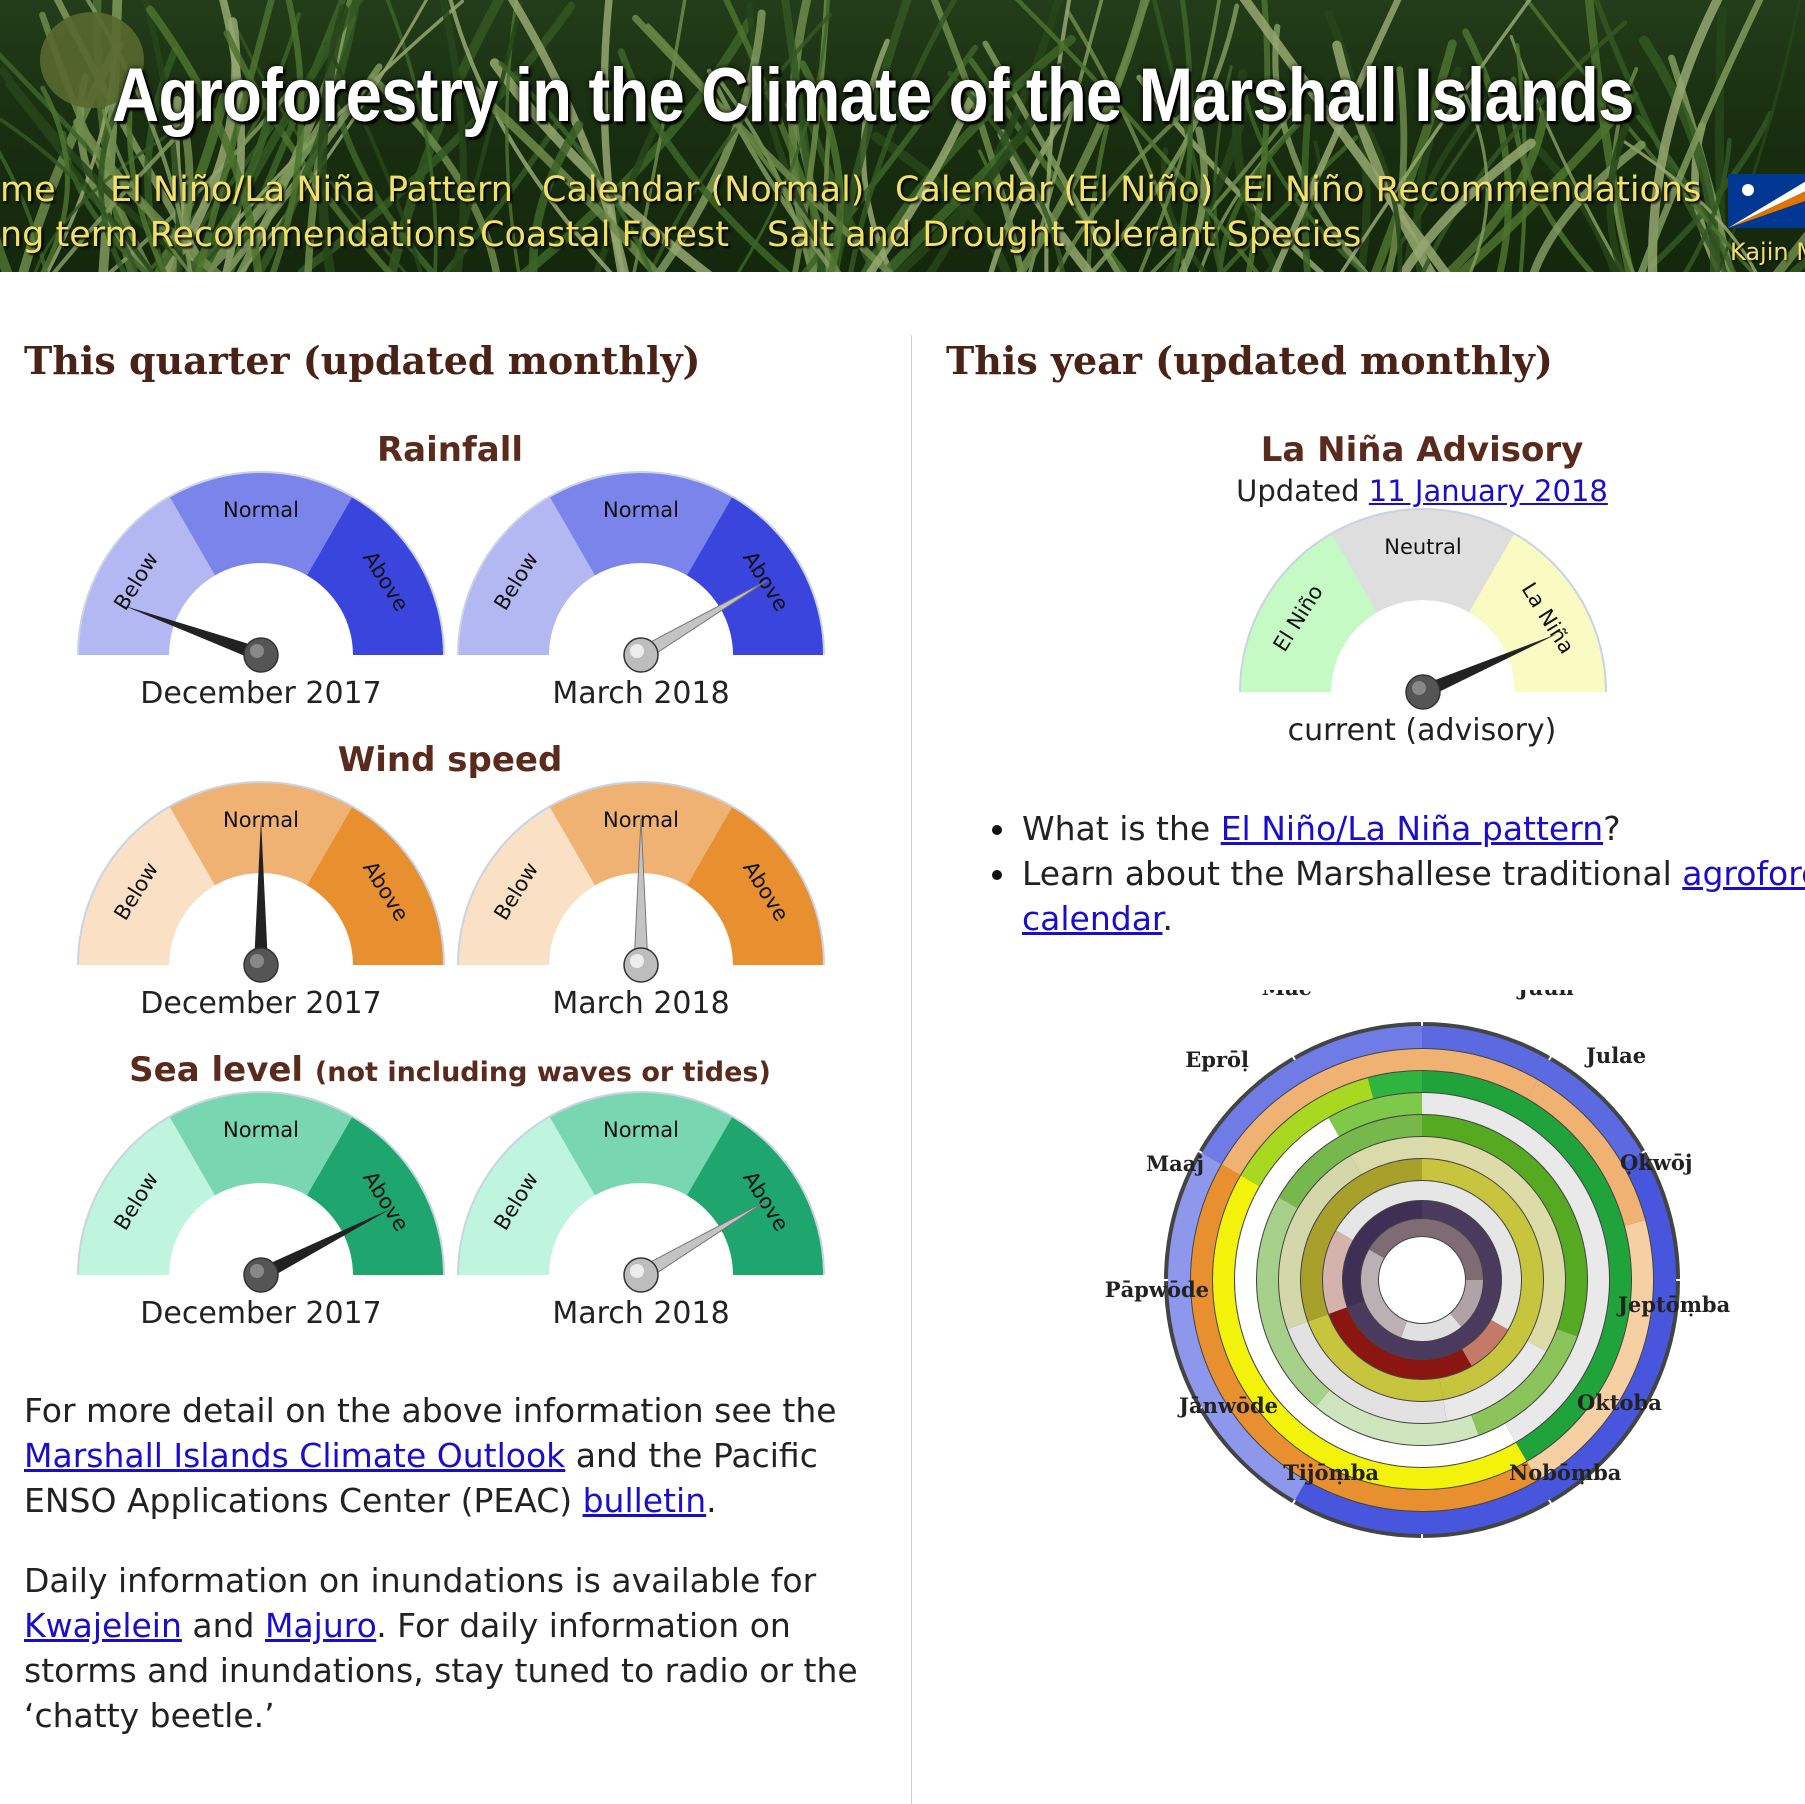 The width and height of the screenshot is (1805, 1804). What do you see at coordinates (1092, 918) in the screenshot?
I see `calendar-link: calendar` at bounding box center [1092, 918].